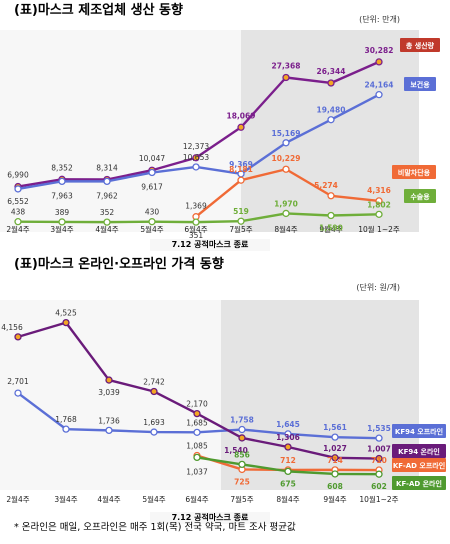 This screenshot has height=544, width=450. Describe the element at coordinates (419, 431) in the screenshot. I see `legend-badge-label: KF94 오프라인` at that location.